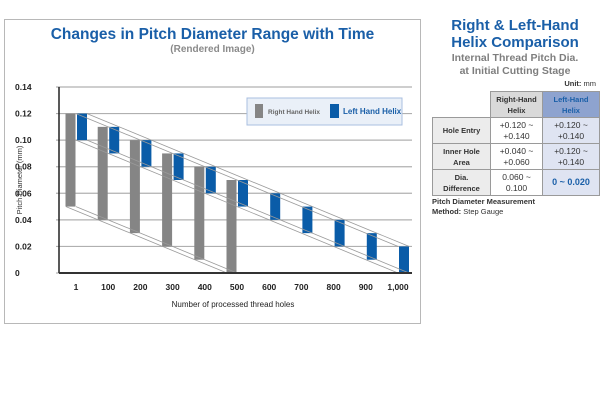 This screenshot has height=400, width=600. I want to click on row-label-line1: Inner Hole, so click(461, 151).